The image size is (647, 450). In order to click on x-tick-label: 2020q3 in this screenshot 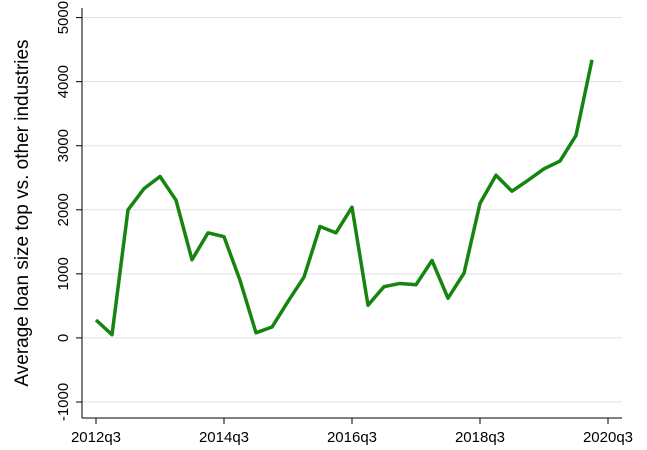, I will do `click(608, 437)`.